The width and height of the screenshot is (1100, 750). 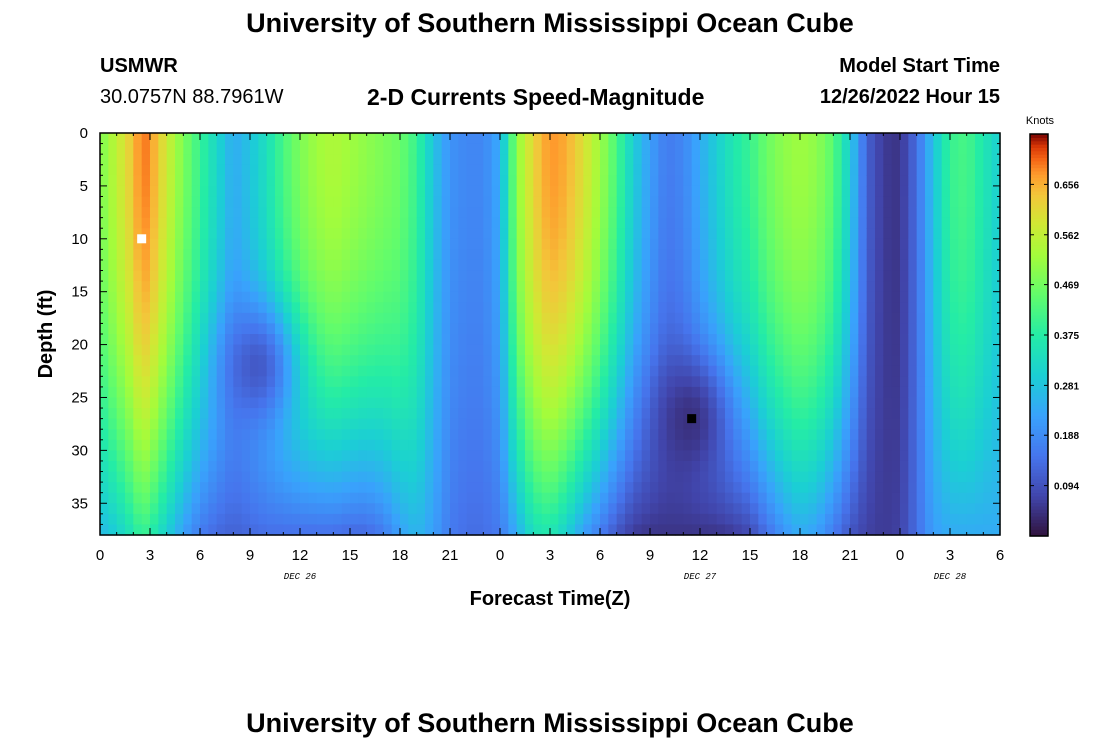 What do you see at coordinates (1066, 286) in the screenshot?
I see `colorbar-tick-label: 0.469` at bounding box center [1066, 286].